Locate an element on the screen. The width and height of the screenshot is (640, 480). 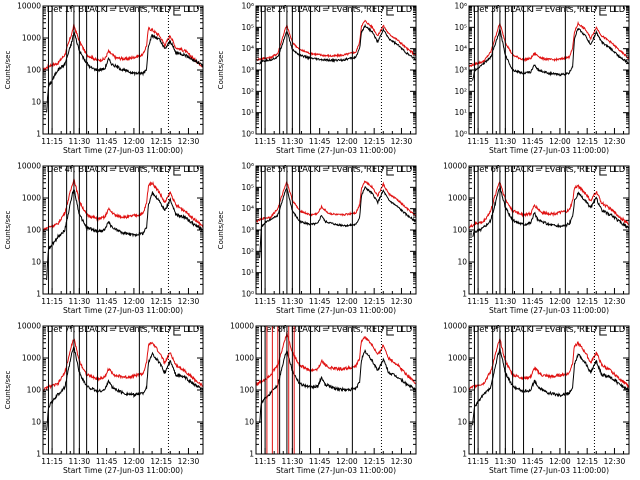
panel-title: Det 6f, BLACK = Events, RED = LLD is located at coordinates (549, 170).